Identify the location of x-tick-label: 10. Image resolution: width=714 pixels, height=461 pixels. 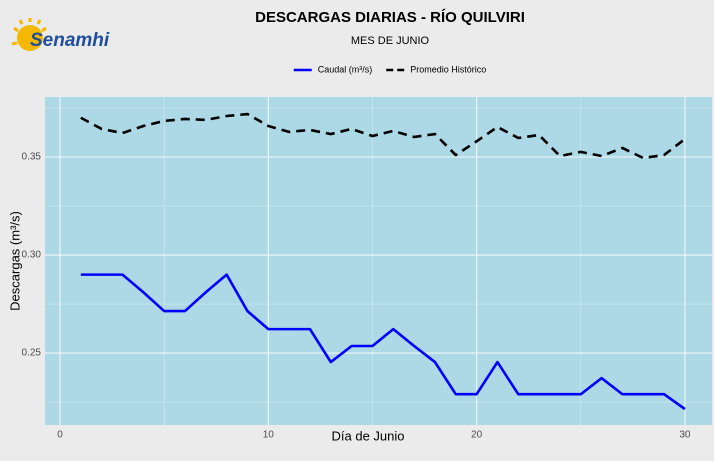
(269, 435).